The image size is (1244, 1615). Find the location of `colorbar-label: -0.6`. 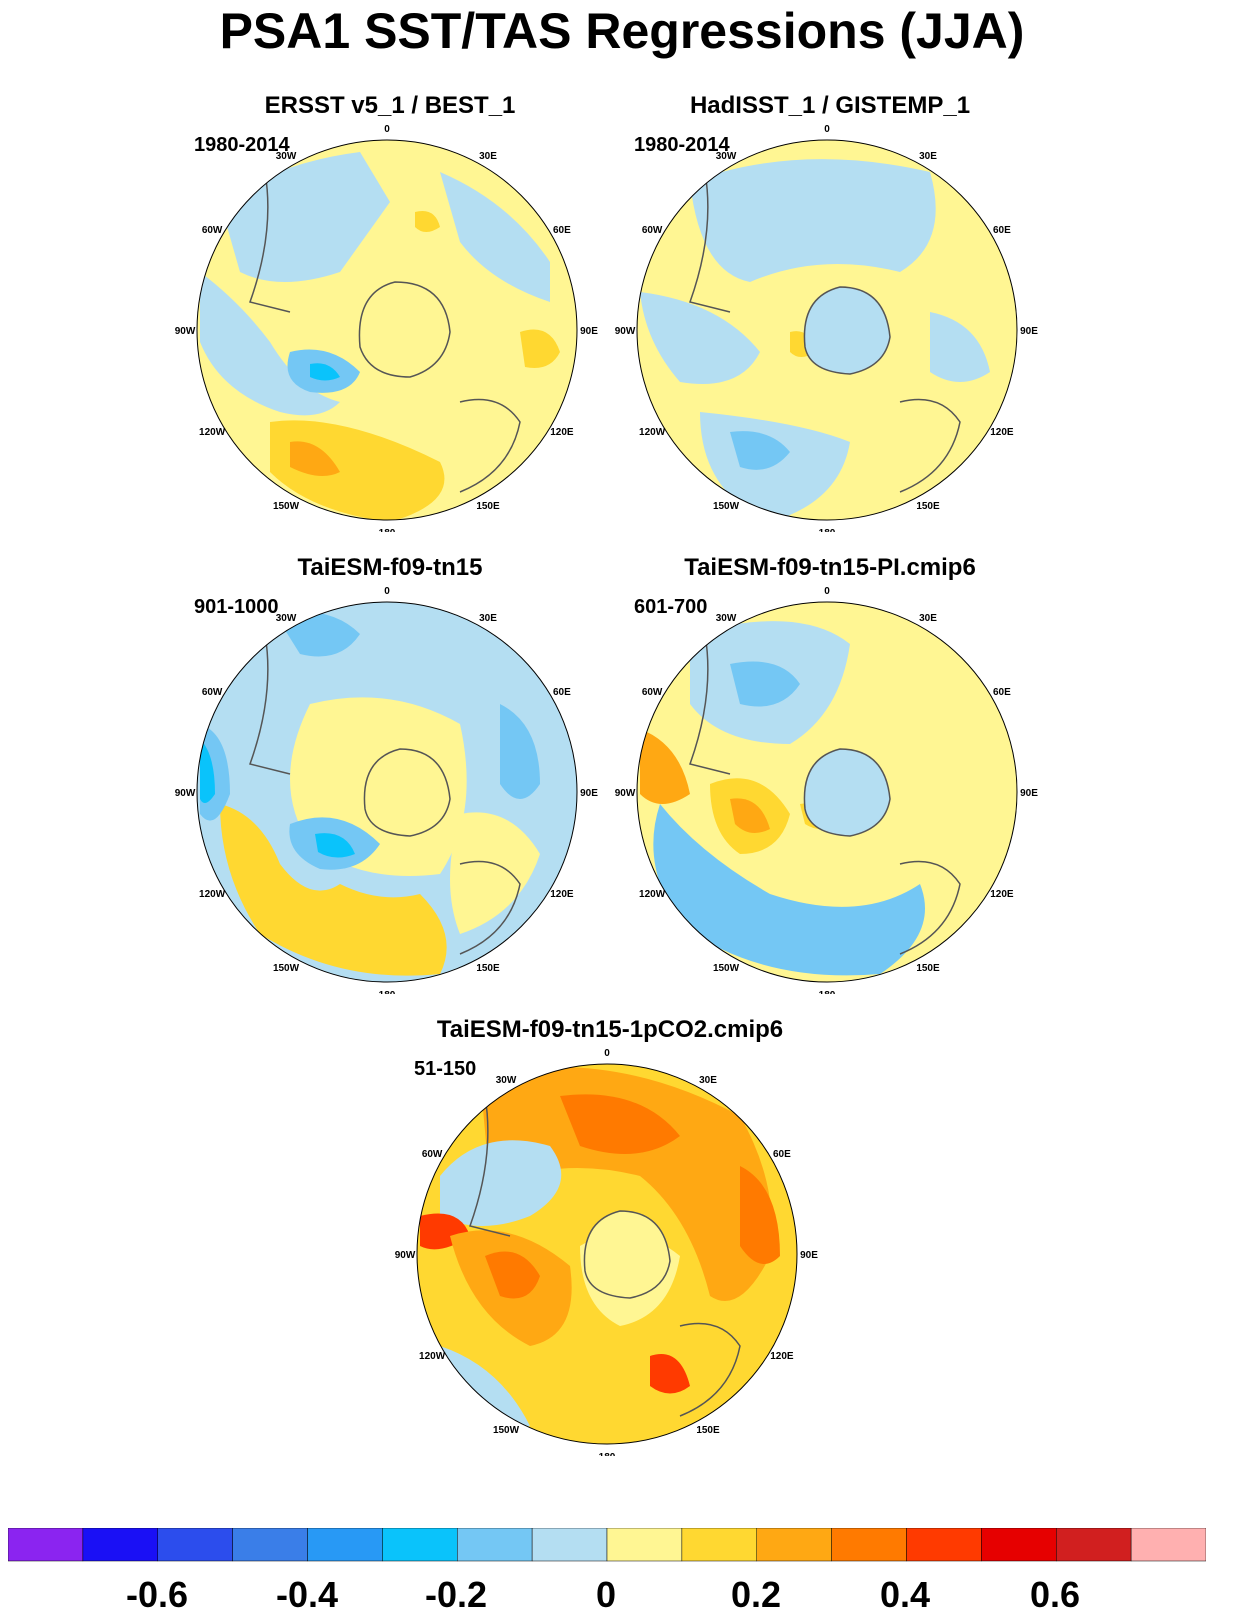

colorbar-label: -0.6 is located at coordinates (157, 1594).